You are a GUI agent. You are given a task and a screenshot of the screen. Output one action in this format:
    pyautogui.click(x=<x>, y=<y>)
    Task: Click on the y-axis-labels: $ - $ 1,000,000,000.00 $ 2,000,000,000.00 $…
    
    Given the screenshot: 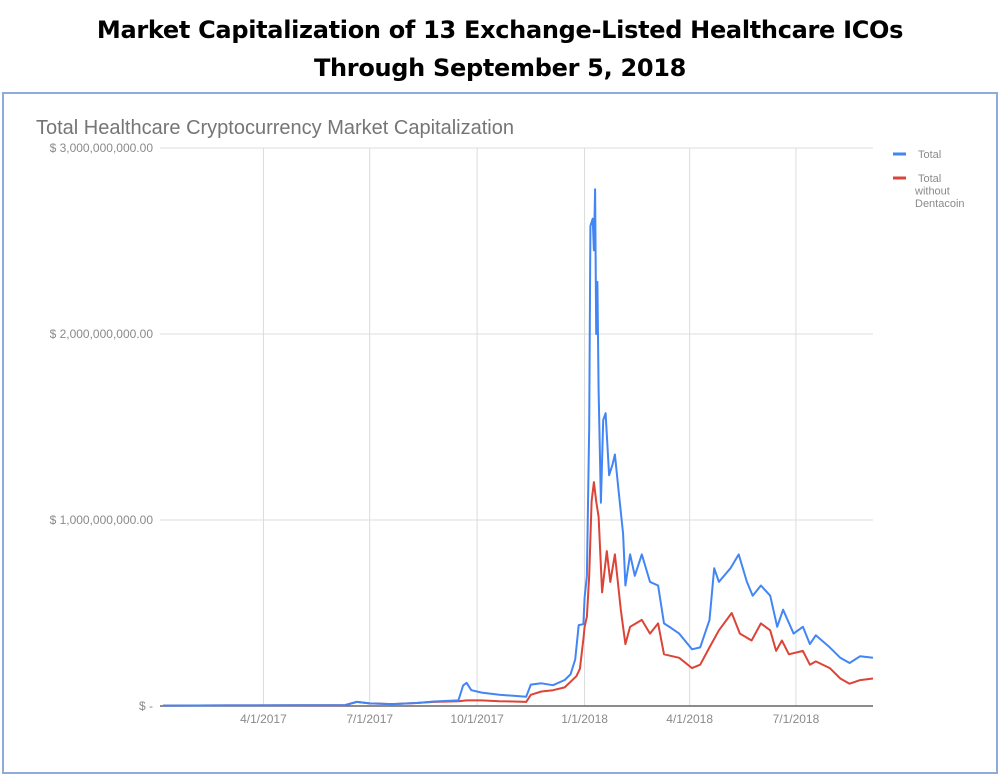 What is the action you would take?
    pyautogui.click(x=102, y=427)
    